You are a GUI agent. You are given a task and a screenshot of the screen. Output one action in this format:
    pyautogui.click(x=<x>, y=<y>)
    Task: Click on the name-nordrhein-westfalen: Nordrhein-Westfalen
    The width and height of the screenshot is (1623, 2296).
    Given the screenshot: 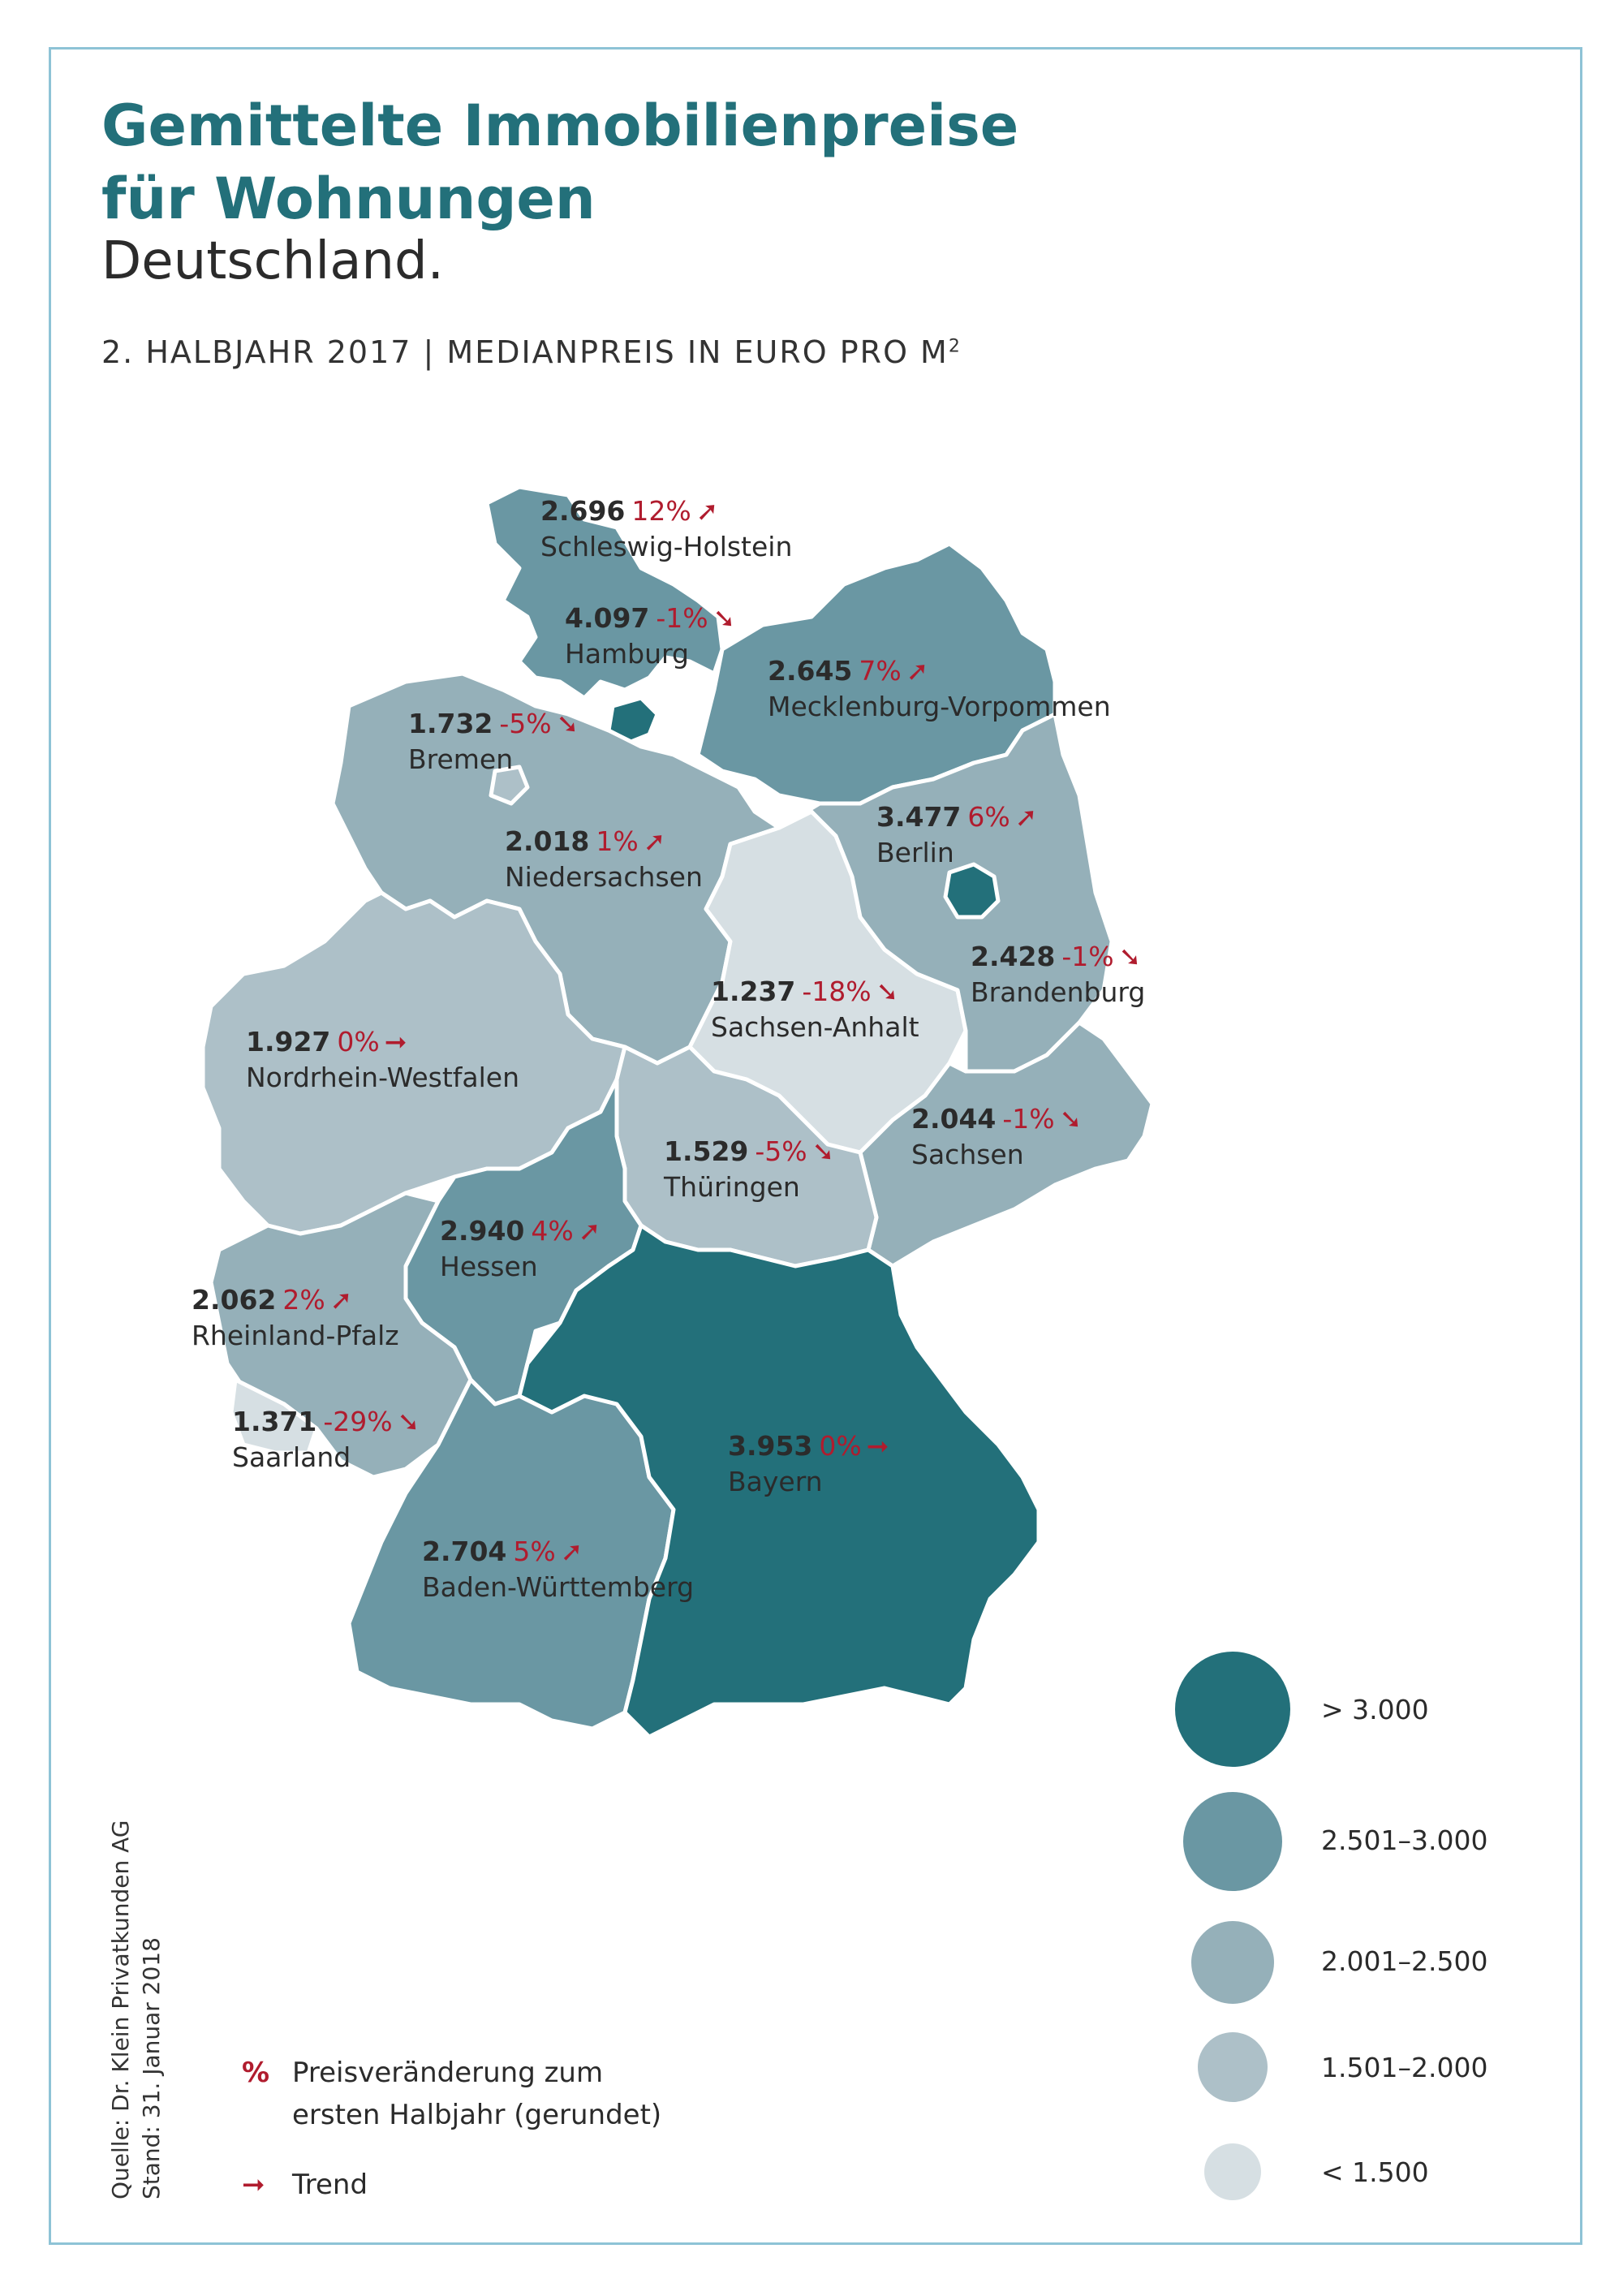 What is the action you would take?
    pyautogui.click(x=383, y=1078)
    